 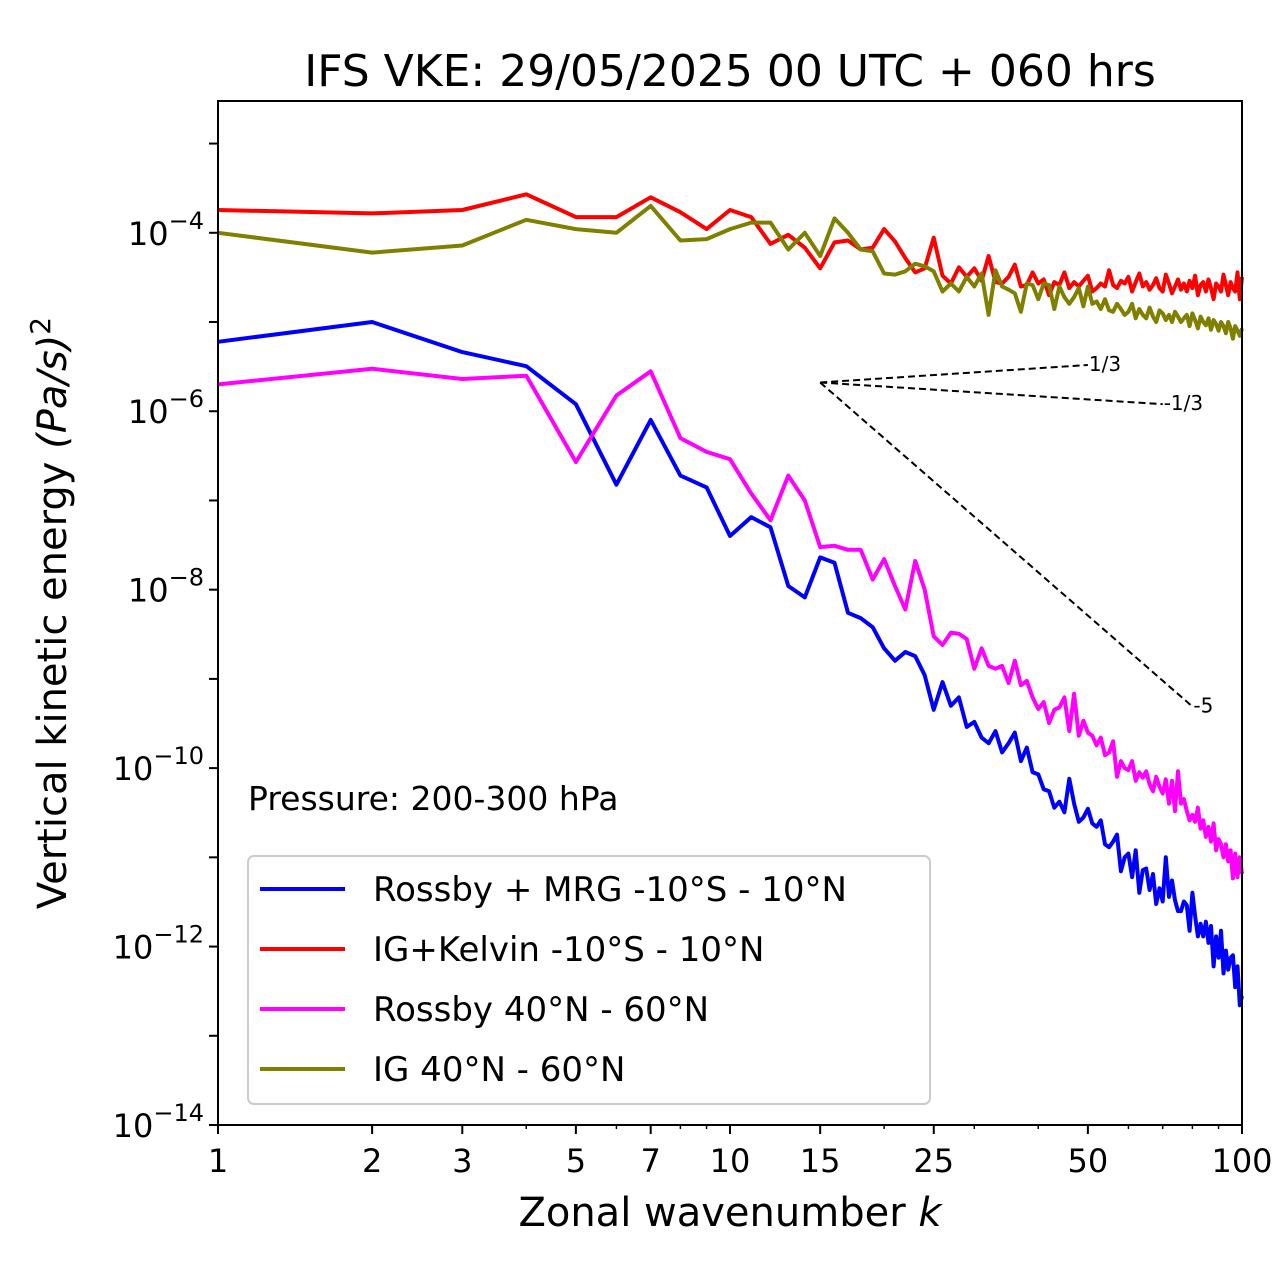 I want to click on x-axis-title: Zonal wavenumber k, so click(x=730, y=1213).